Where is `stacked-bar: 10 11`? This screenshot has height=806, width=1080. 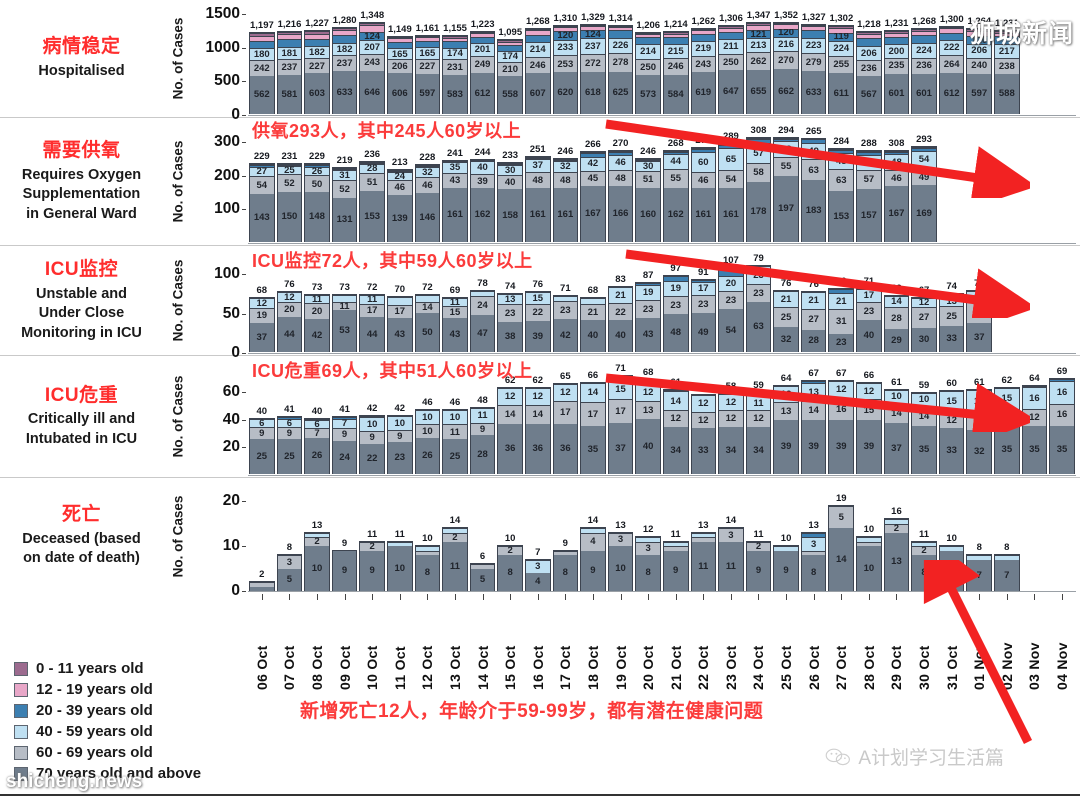
stacked-bar: 10 11 is located at coordinates (399, 560).